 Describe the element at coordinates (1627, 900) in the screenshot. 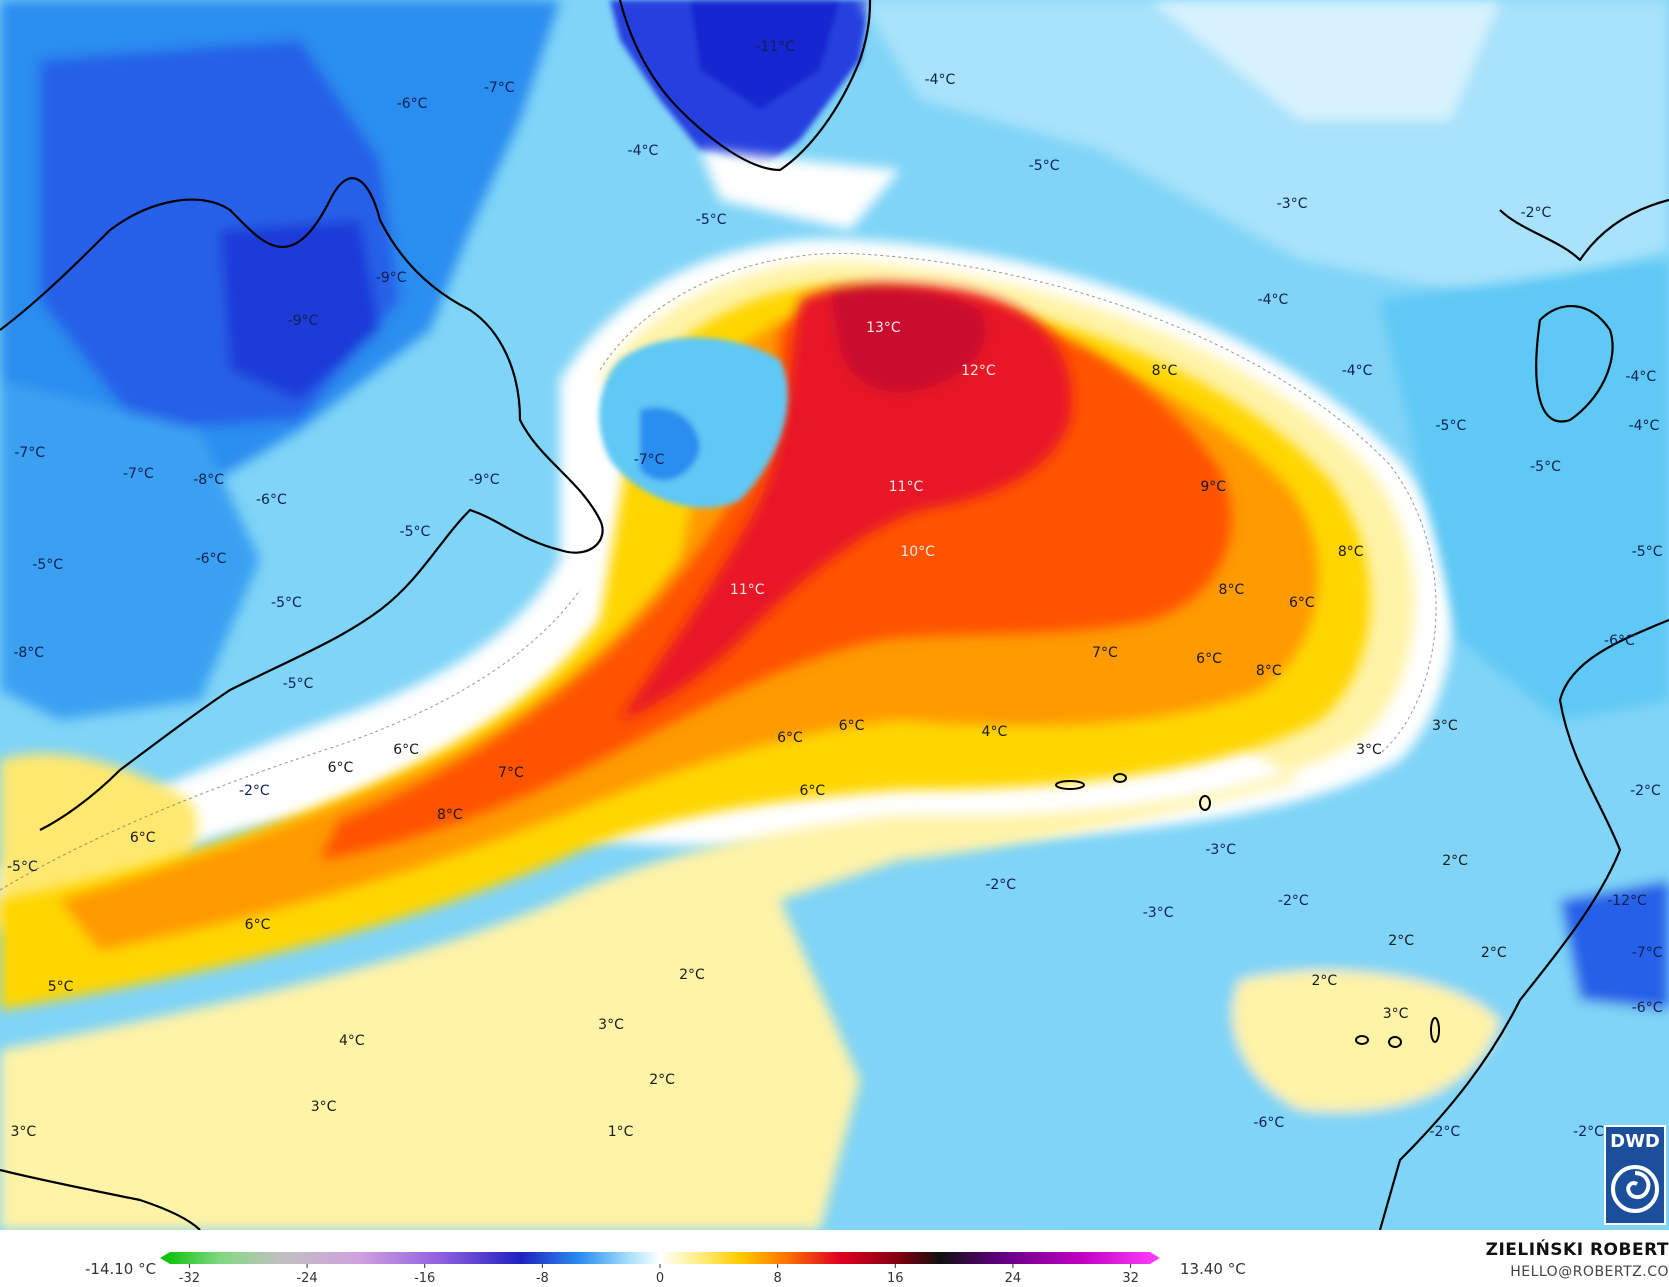

I see `temperature-label: -12°C` at that location.